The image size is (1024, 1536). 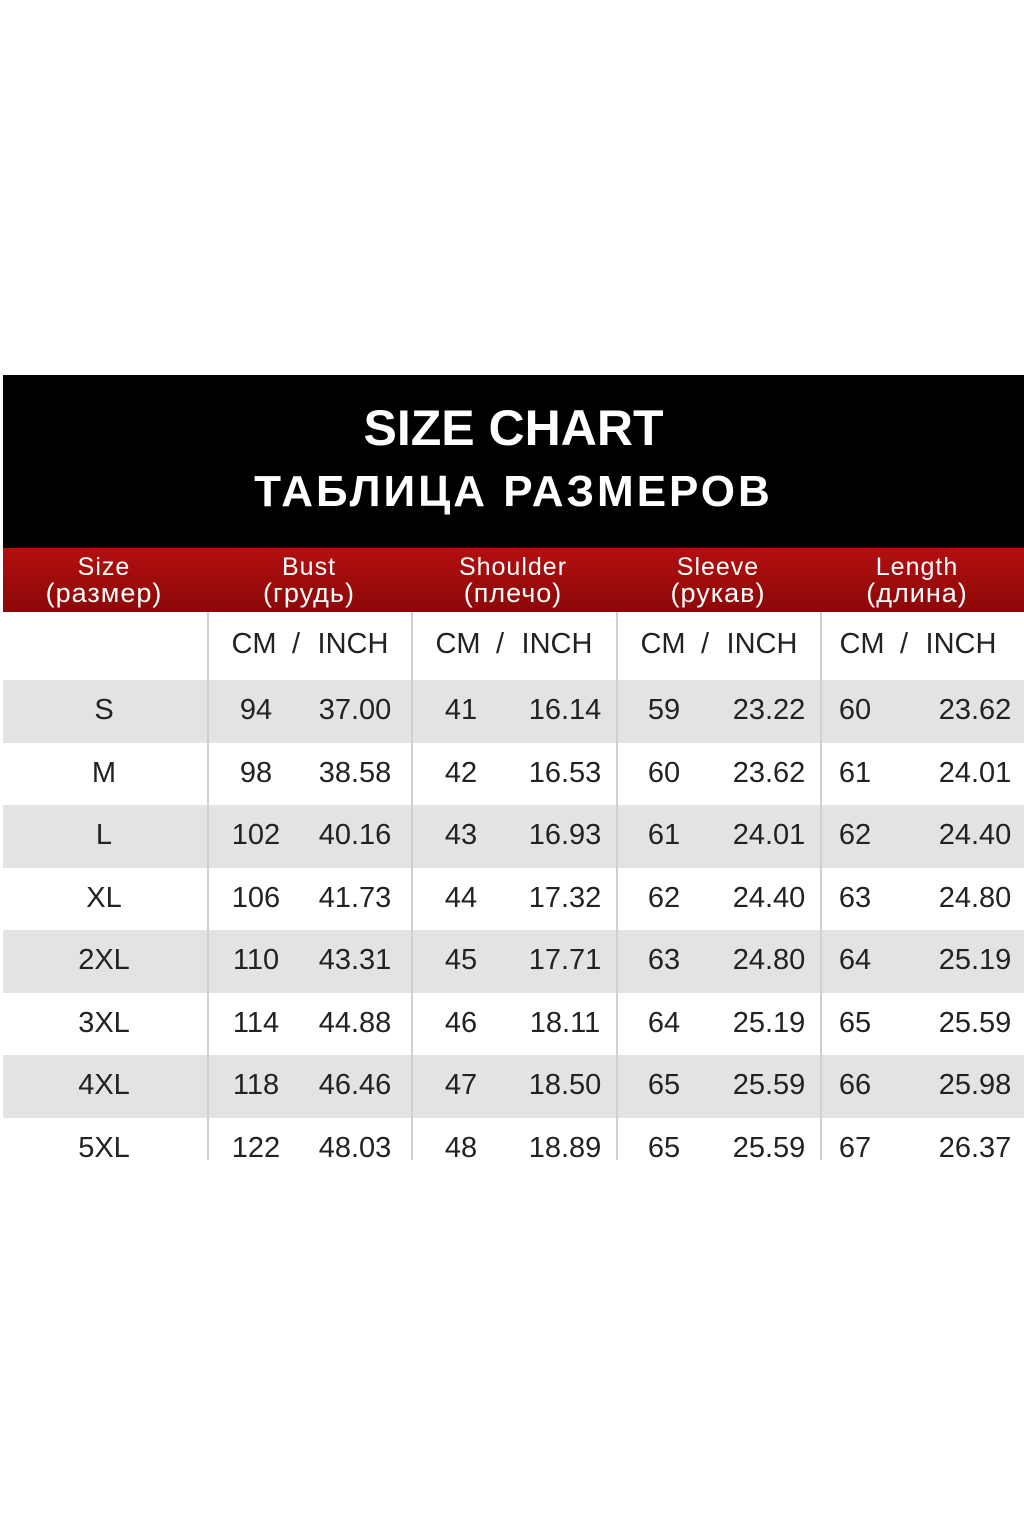 I want to click on value-cell: 61, so click(x=664, y=835).